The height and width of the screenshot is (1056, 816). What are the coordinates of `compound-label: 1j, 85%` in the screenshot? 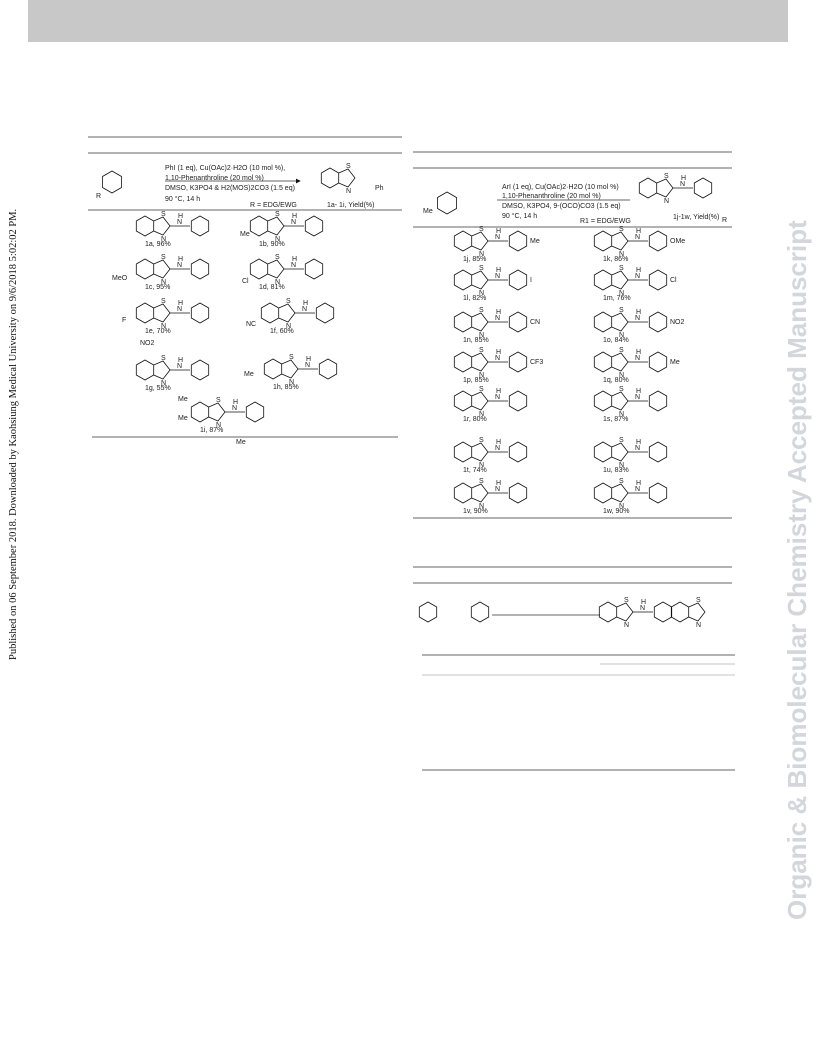 It's located at (474, 259).